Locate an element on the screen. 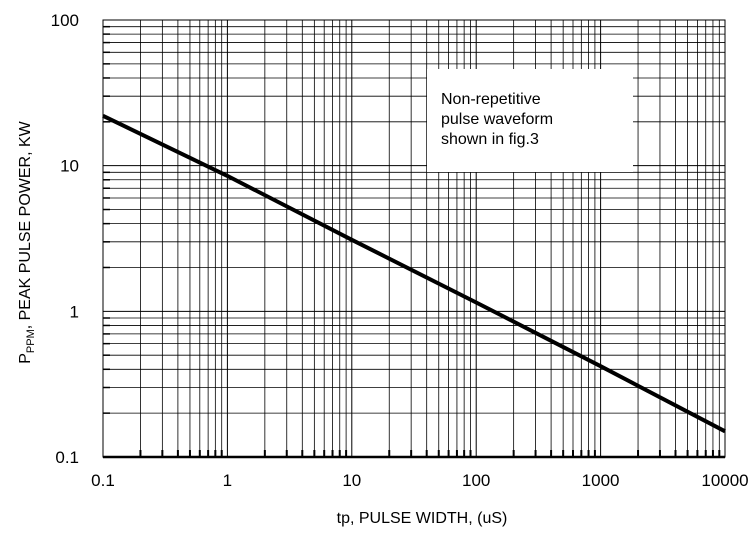 Image resolution: width=756 pixels, height=534 pixels. x-tick-labels: 0.1 1 10 100 1000 10000 is located at coordinates (419, 480).